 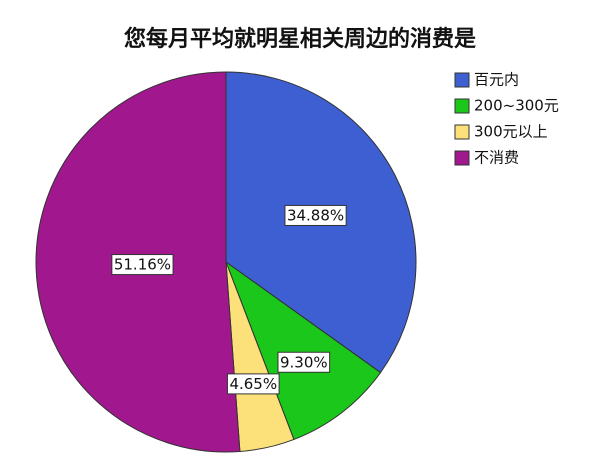 I want to click on value-label: 51.16%, so click(x=142, y=265).